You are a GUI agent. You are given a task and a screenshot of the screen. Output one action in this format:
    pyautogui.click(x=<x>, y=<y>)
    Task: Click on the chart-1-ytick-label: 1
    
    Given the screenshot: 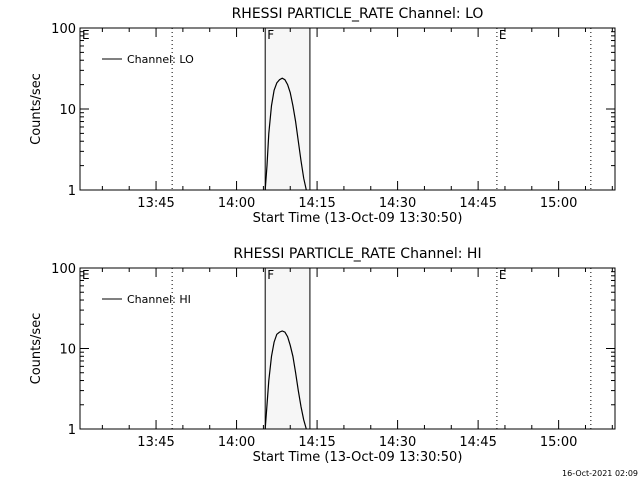 What is the action you would take?
    pyautogui.click(x=72, y=191)
    